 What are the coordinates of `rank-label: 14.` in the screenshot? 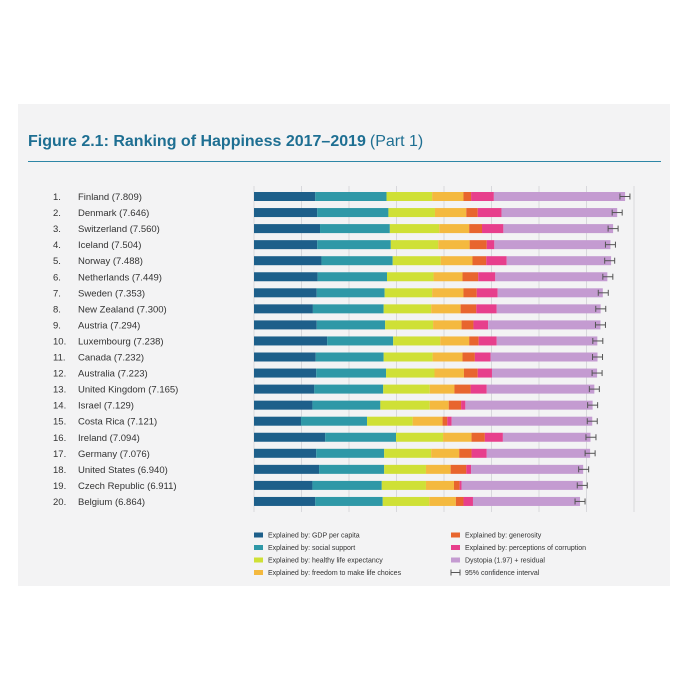 It's located at (59, 406).